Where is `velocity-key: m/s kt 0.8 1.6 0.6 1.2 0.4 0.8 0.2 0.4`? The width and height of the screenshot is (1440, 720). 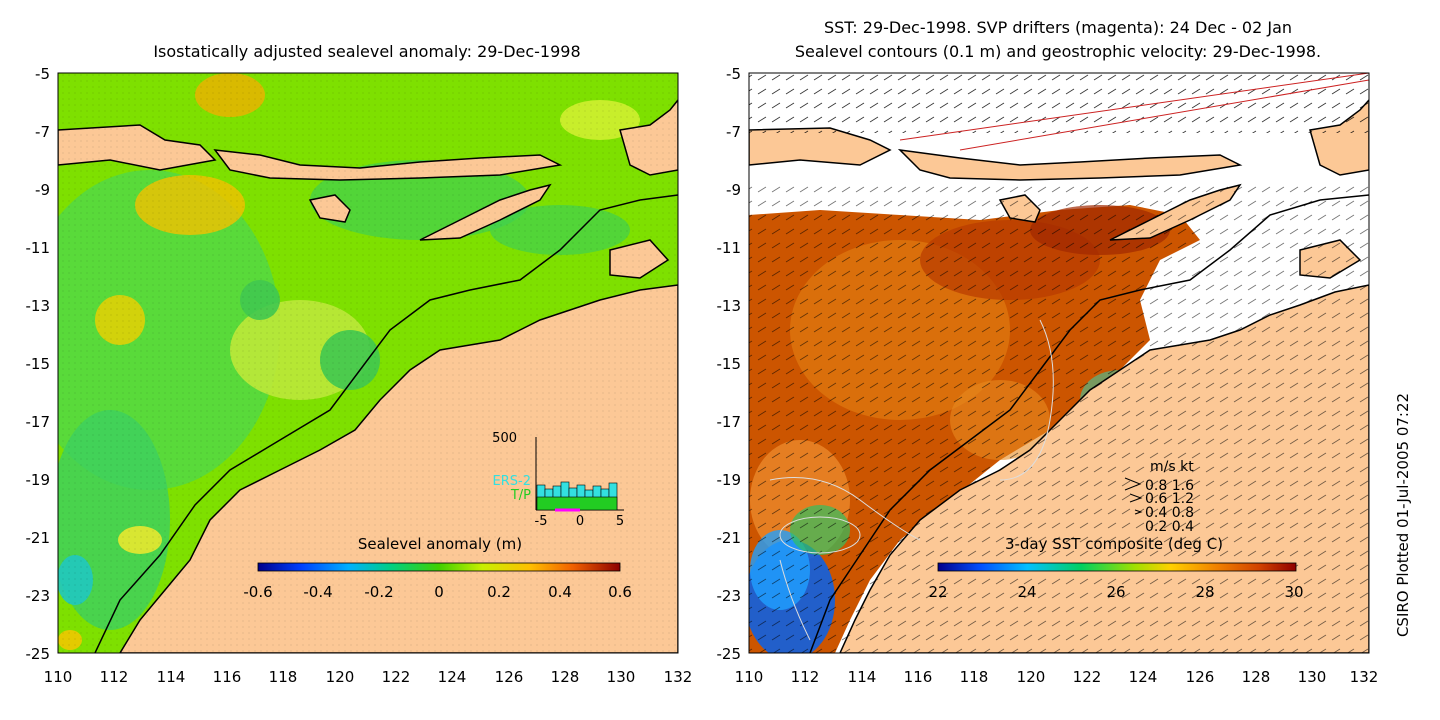 velocity-key: m/s kt 0.8 1.6 0.6 1.2 0.4 0.8 0.2 0.4 is located at coordinates (1159, 497).